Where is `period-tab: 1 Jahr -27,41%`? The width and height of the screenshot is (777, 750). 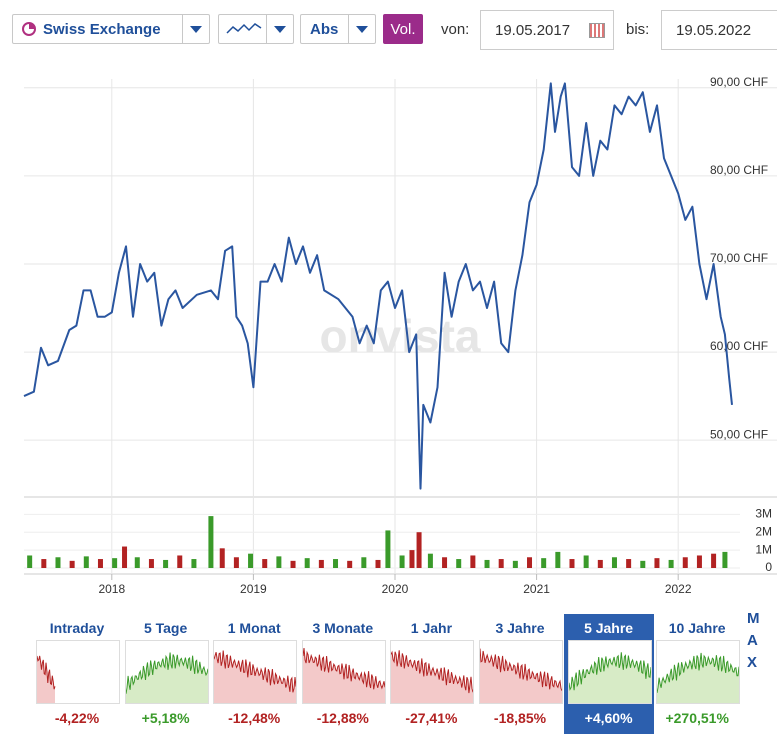 period-tab: 1 Jahr -27,41% is located at coordinates (431, 674).